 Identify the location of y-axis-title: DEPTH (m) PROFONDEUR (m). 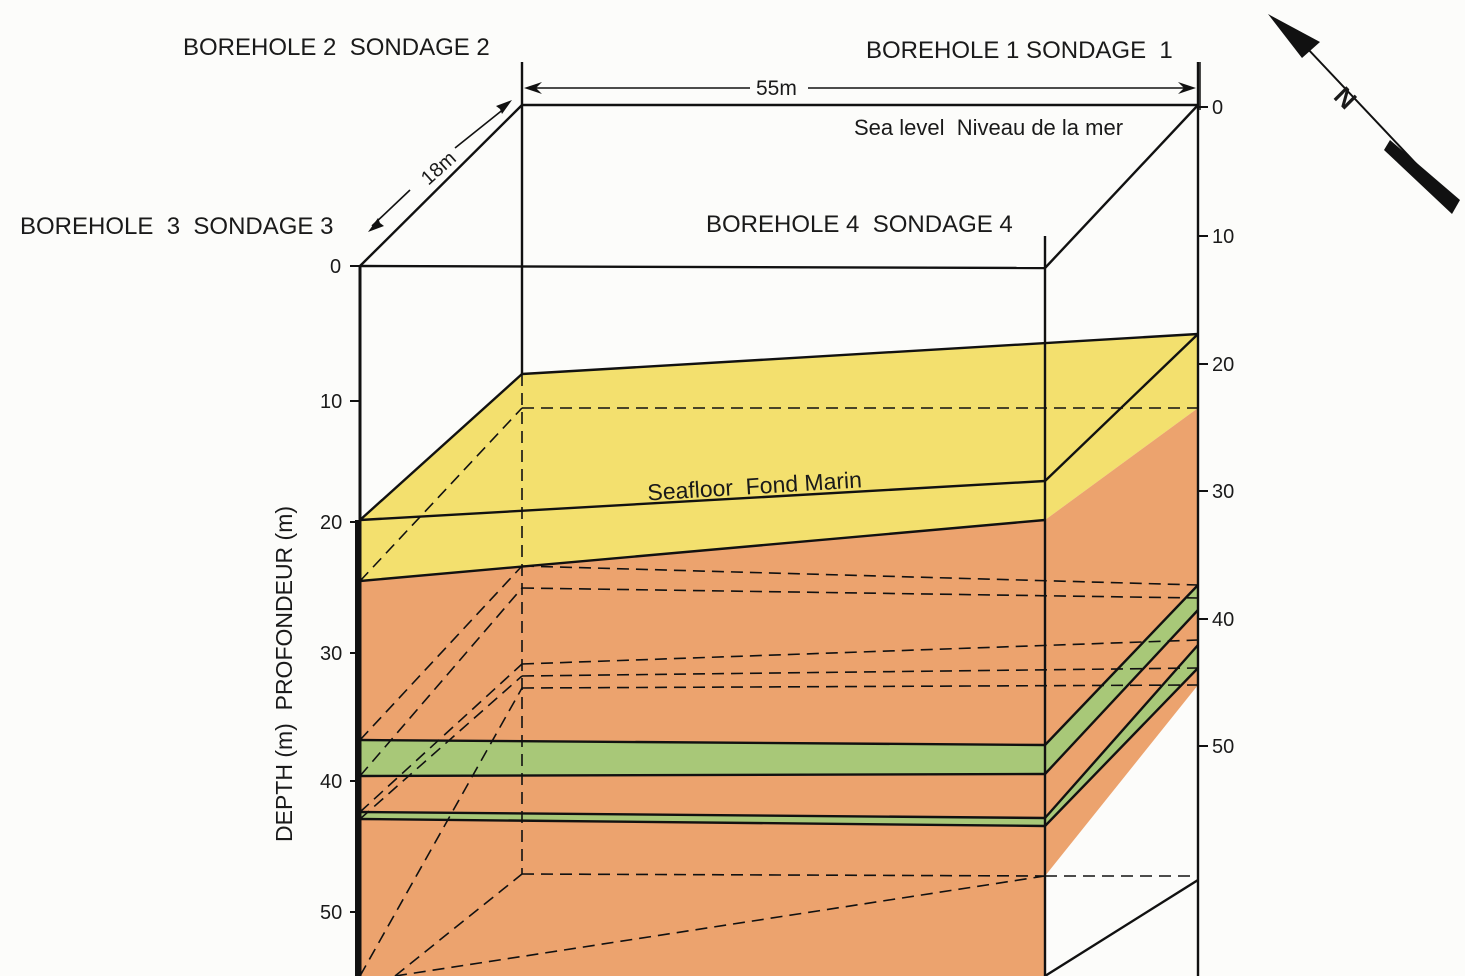
(284, 674).